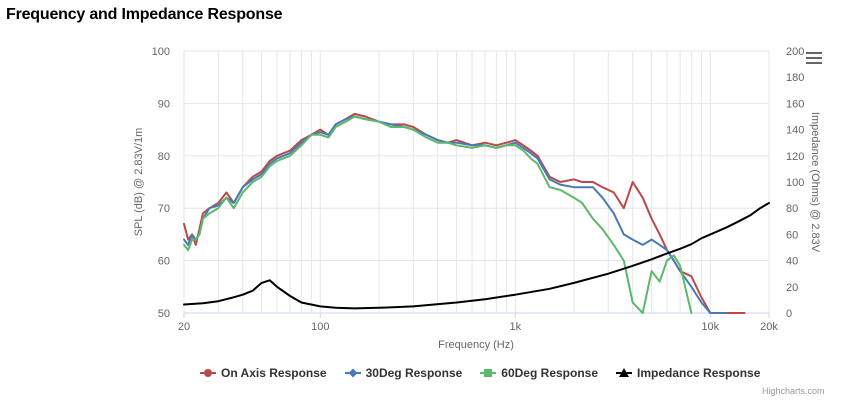 The height and width of the screenshot is (406, 865). I want to click on legend-label: Impedance Response, so click(699, 373).